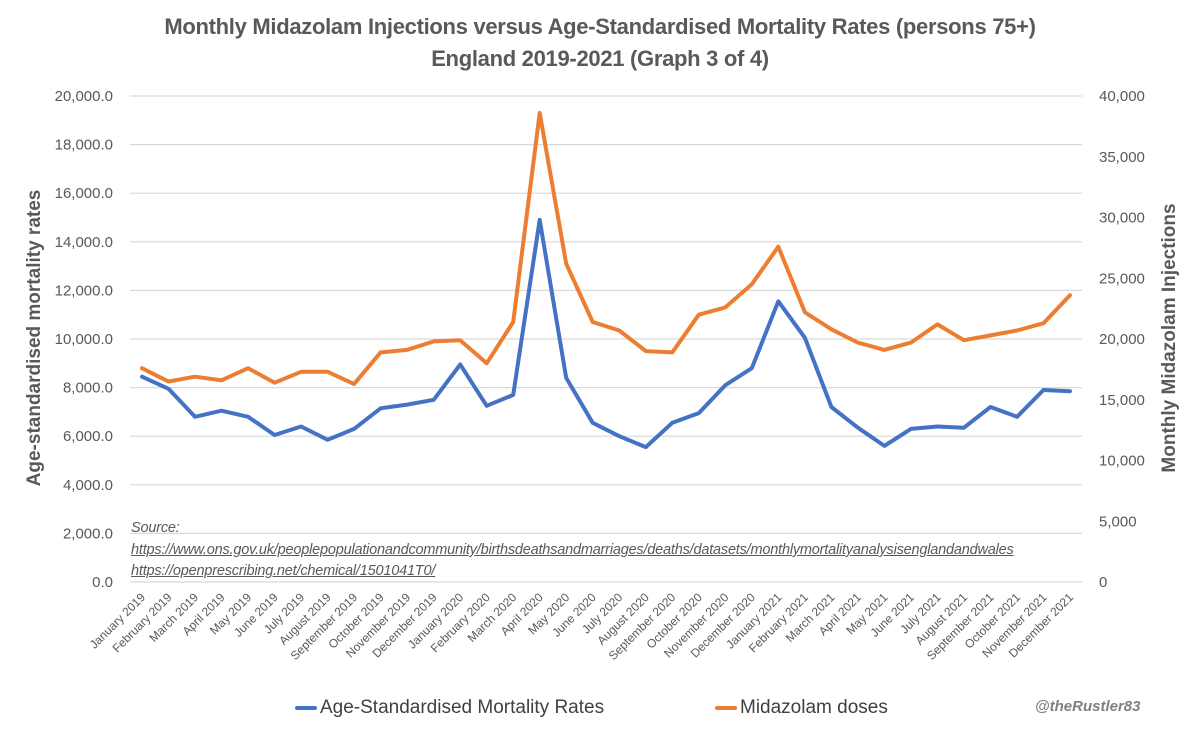 The width and height of the screenshot is (1200, 732). I want to click on left-tick-label: 2,000.0, so click(88, 533).